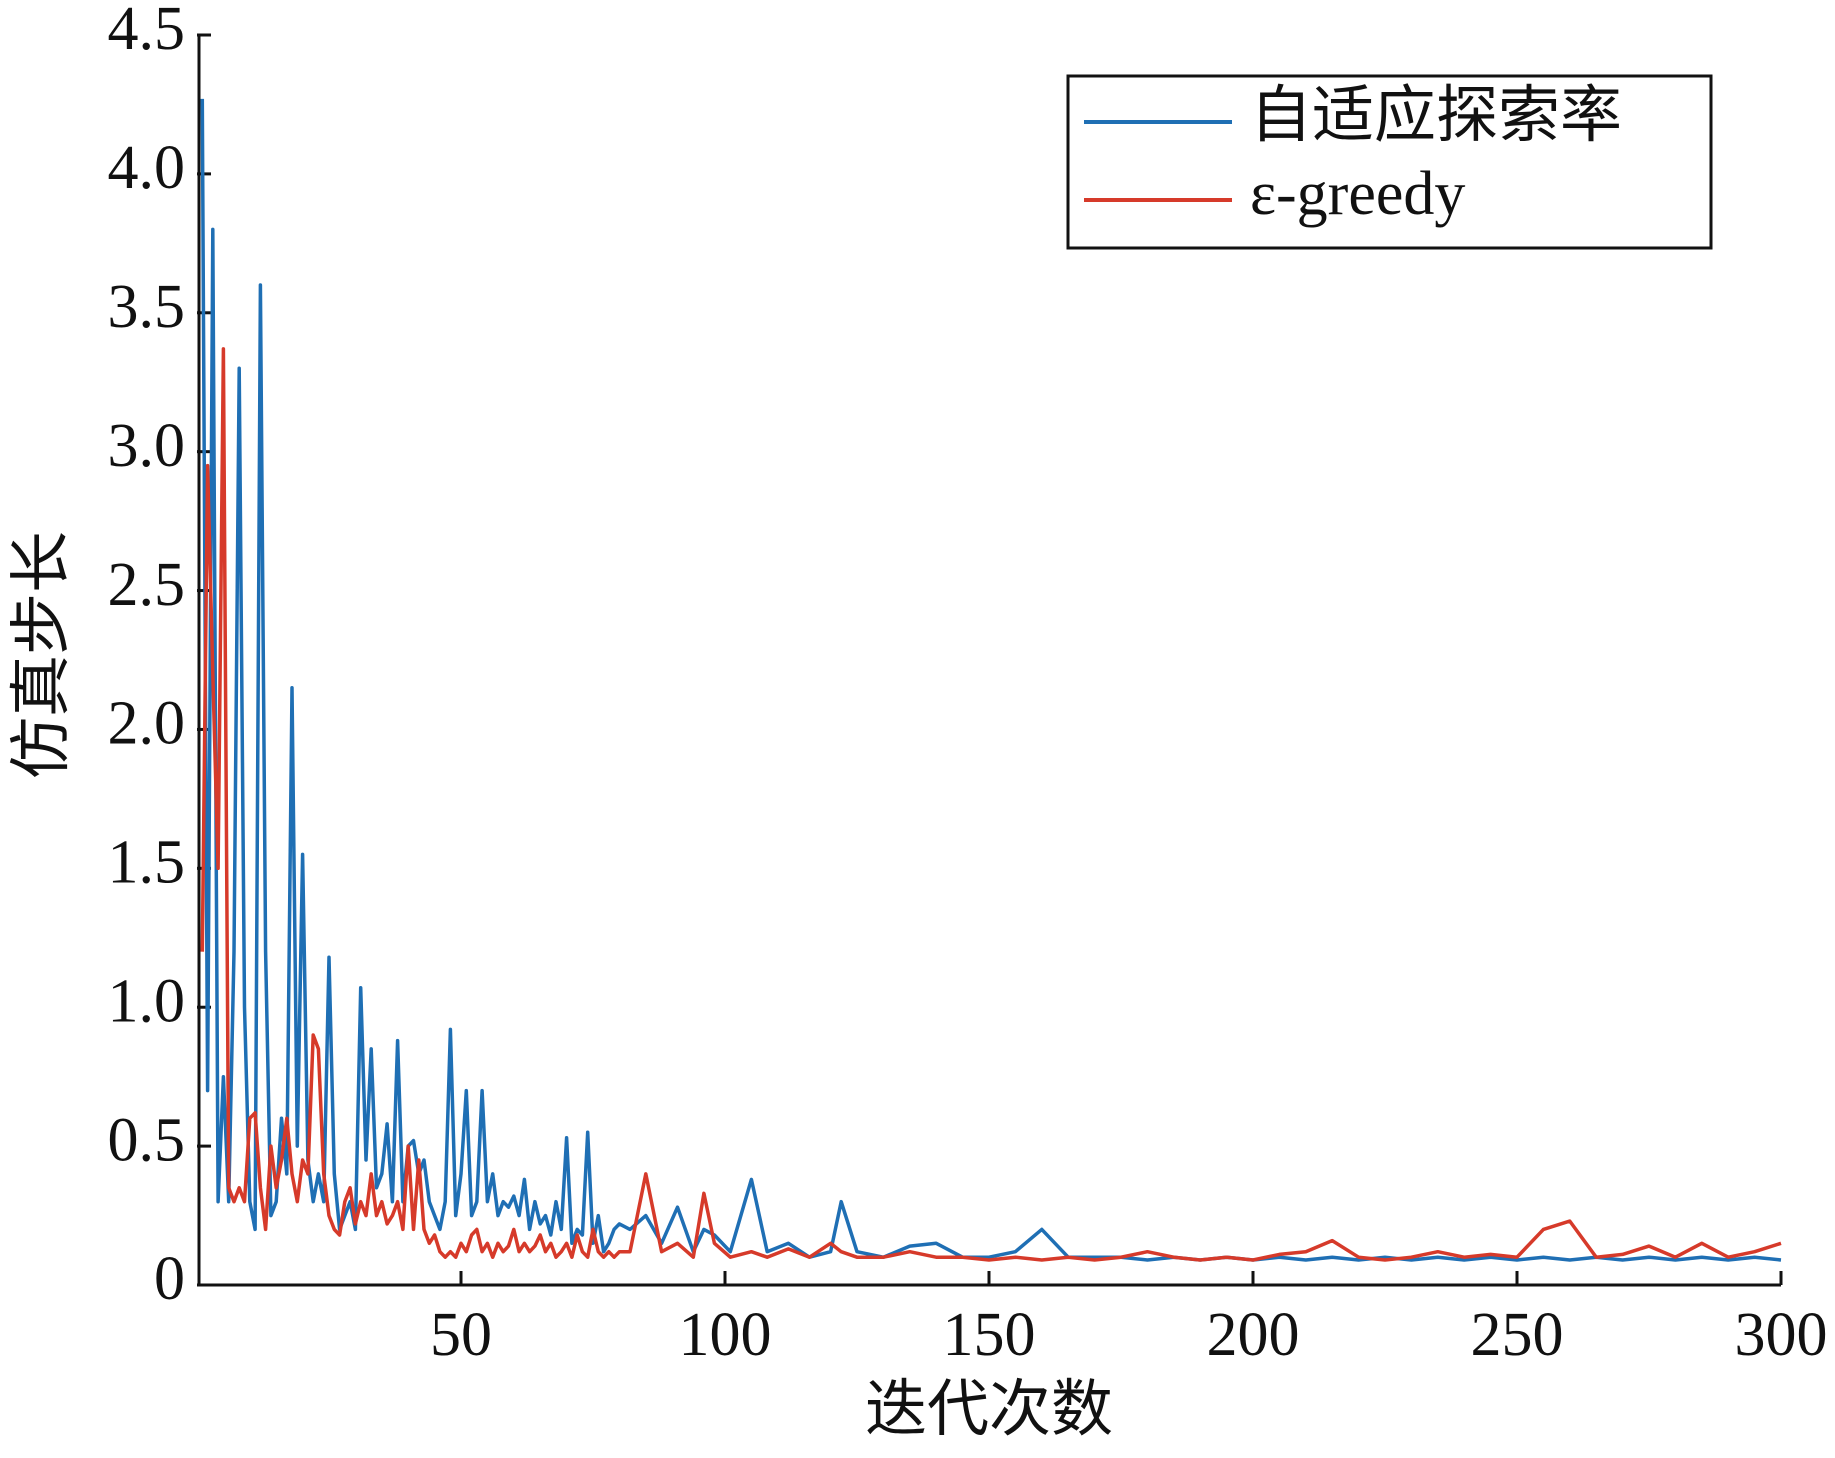 Image resolution: width=1835 pixels, height=1458 pixels. What do you see at coordinates (42, 655) in the screenshot?
I see `y-axis-label: 仿真步长` at bounding box center [42, 655].